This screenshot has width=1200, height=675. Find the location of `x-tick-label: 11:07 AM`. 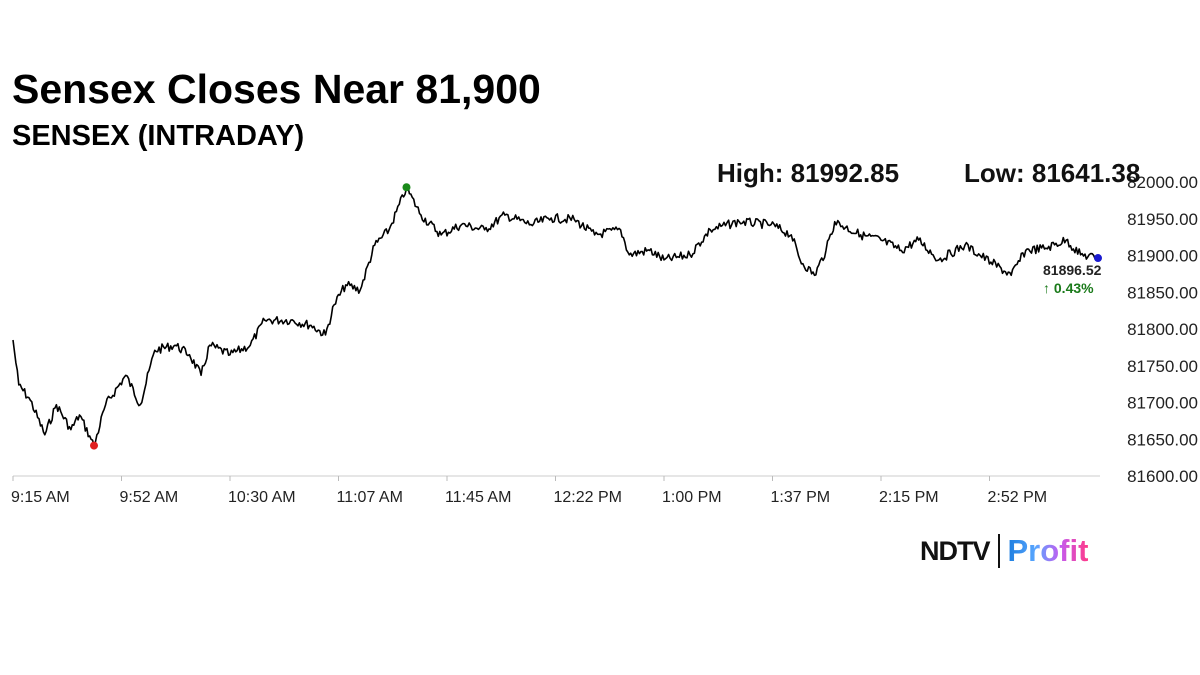

x-tick-label: 11:07 AM is located at coordinates (370, 497).